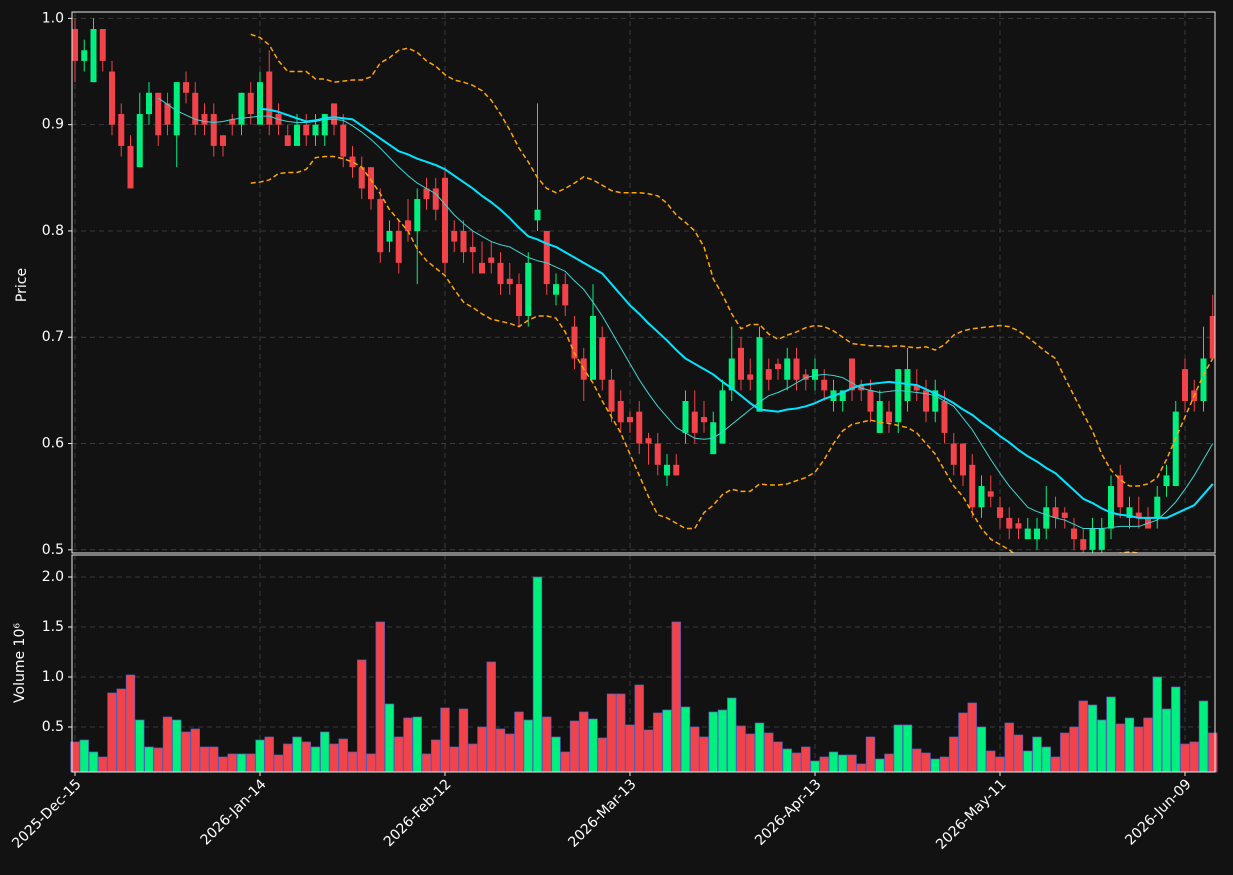 This screenshot has height=875, width=1233. What do you see at coordinates (53, 231) in the screenshot?
I see `y-tick-label: 0.8` at bounding box center [53, 231].